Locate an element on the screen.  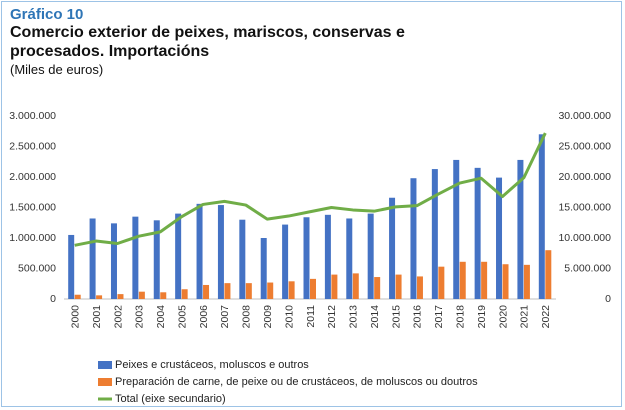
x-tick-label: 2016 is located at coordinates (418, 317).